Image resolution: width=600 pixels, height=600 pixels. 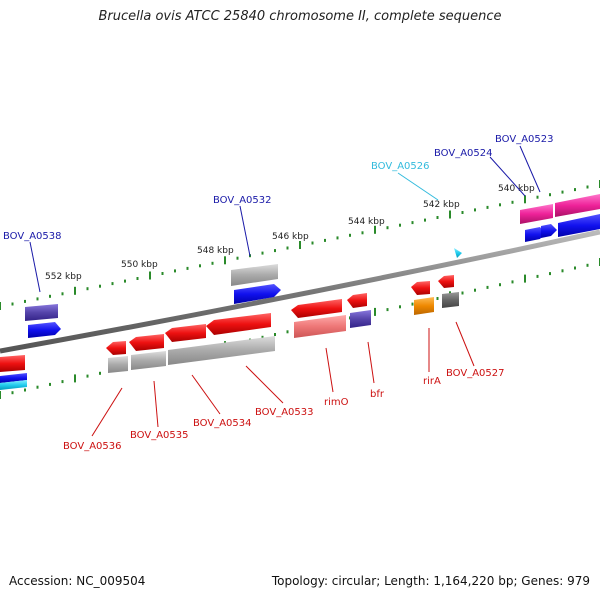 What do you see at coordinates (41, 312) in the screenshot?
I see `gene-purple-a0538` at bounding box center [41, 312].